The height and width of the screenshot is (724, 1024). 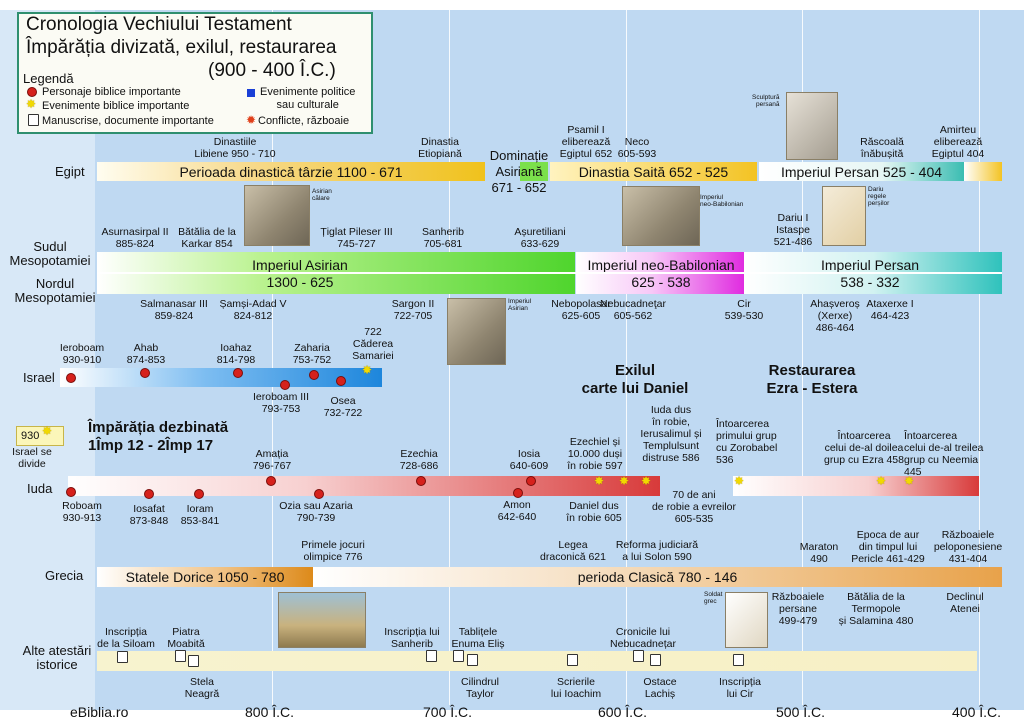 I want to click on band-judah-restoration, so click(x=856, y=486).